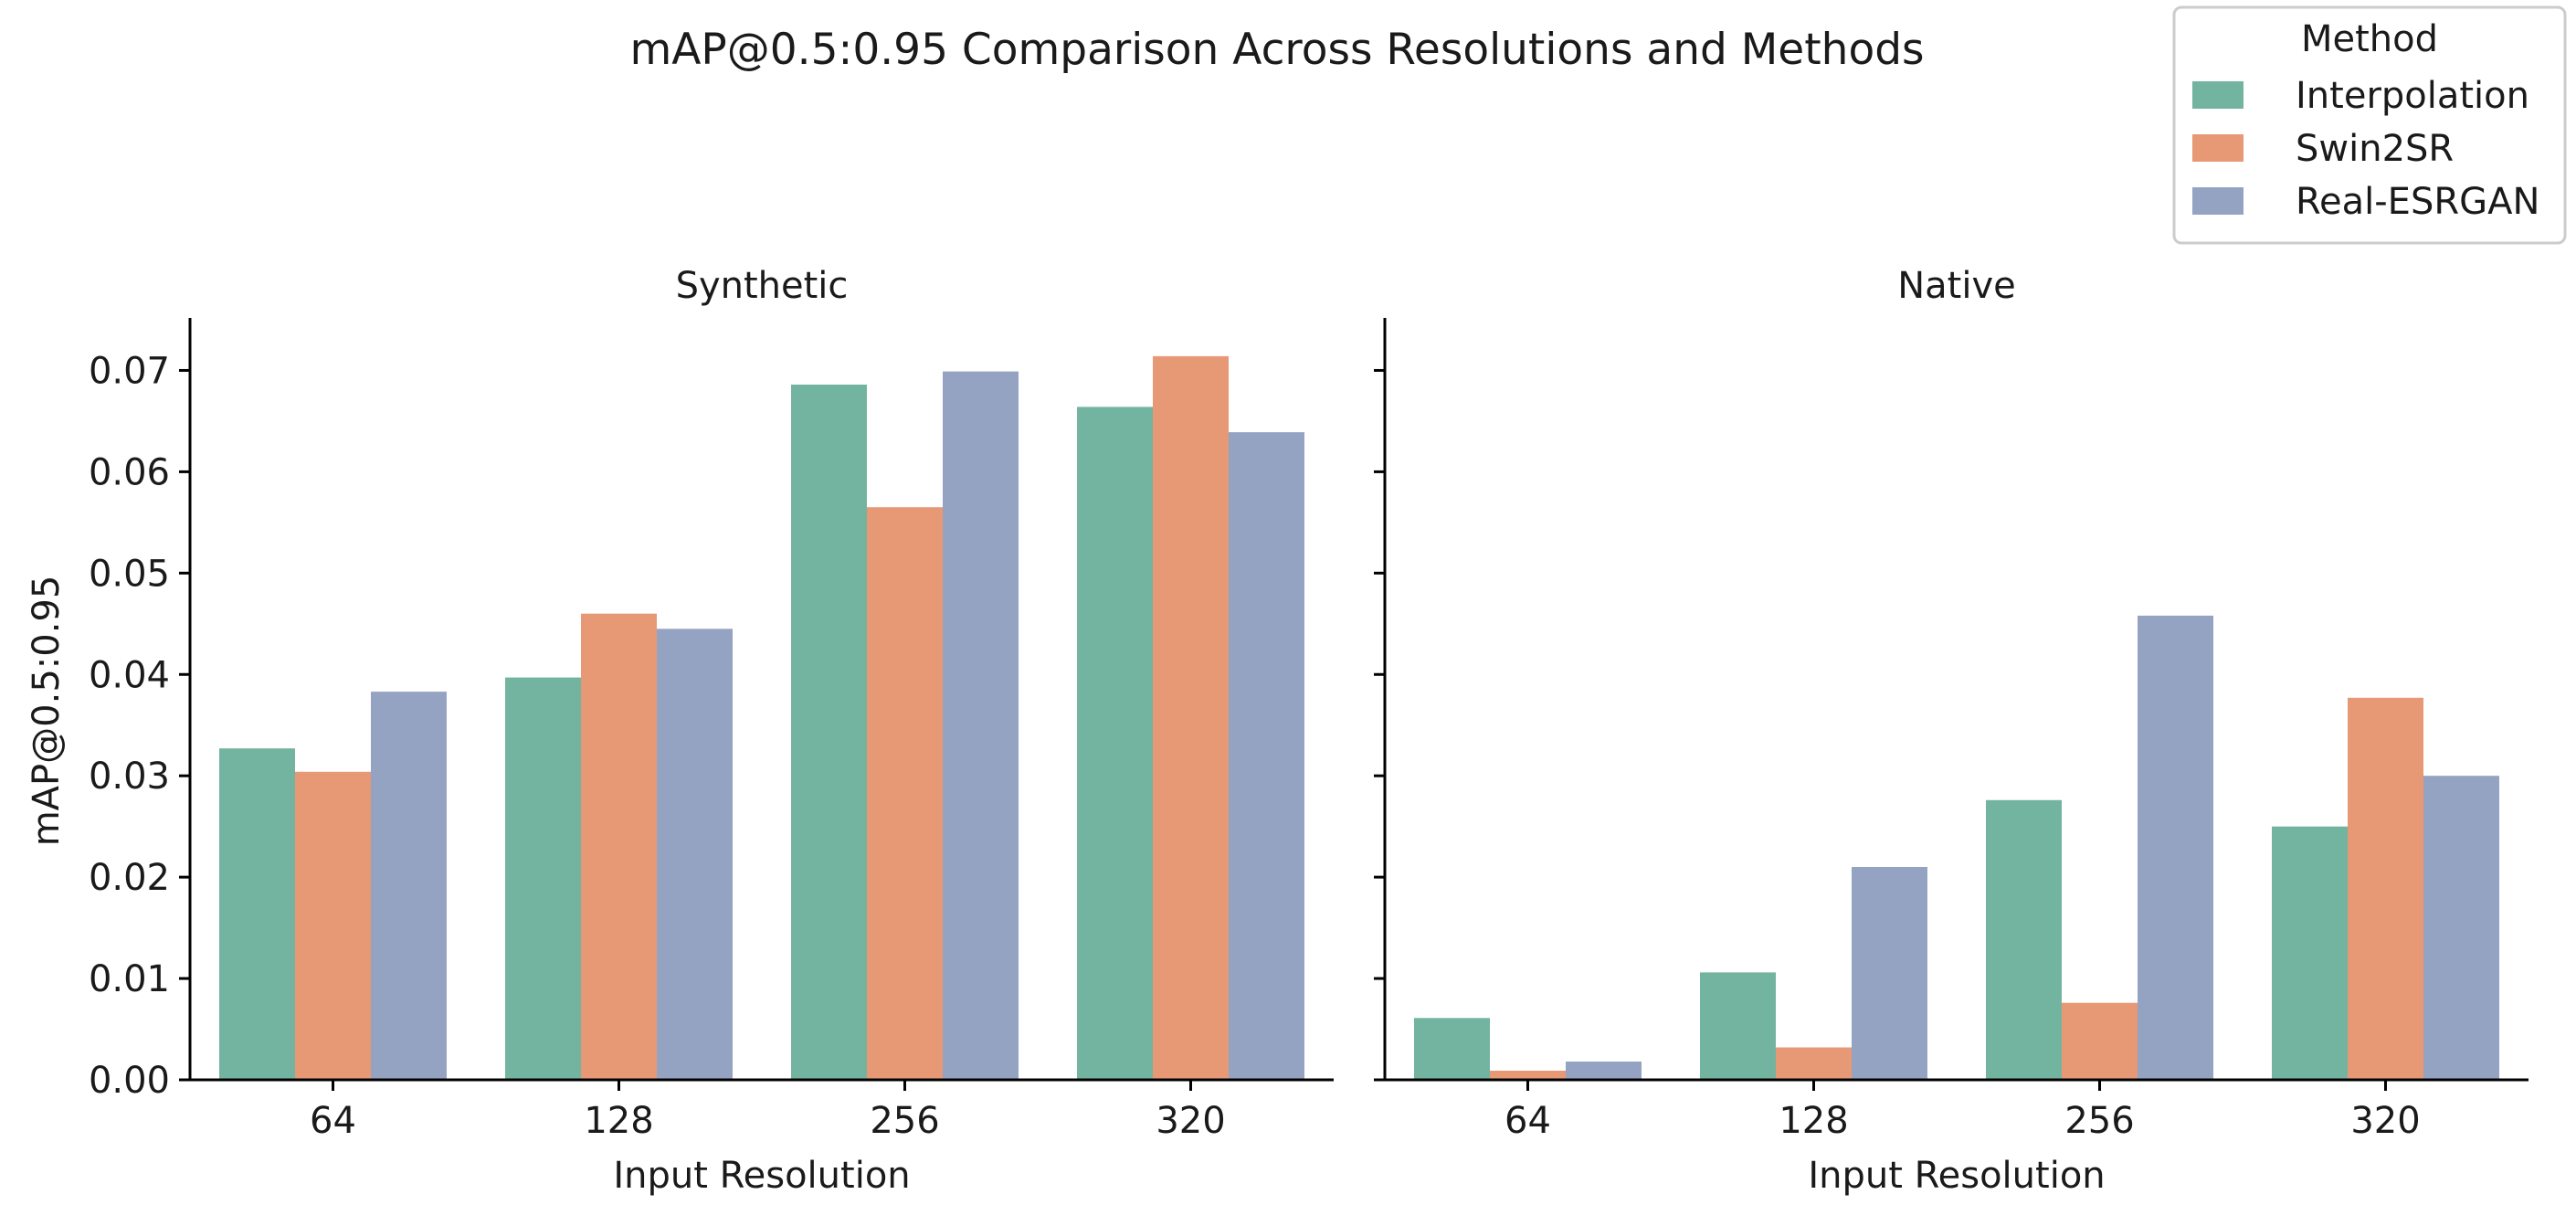 The height and width of the screenshot is (1226, 2576). What do you see at coordinates (129, 574) in the screenshot?
I see `y-tick-label: 0.05` at bounding box center [129, 574].